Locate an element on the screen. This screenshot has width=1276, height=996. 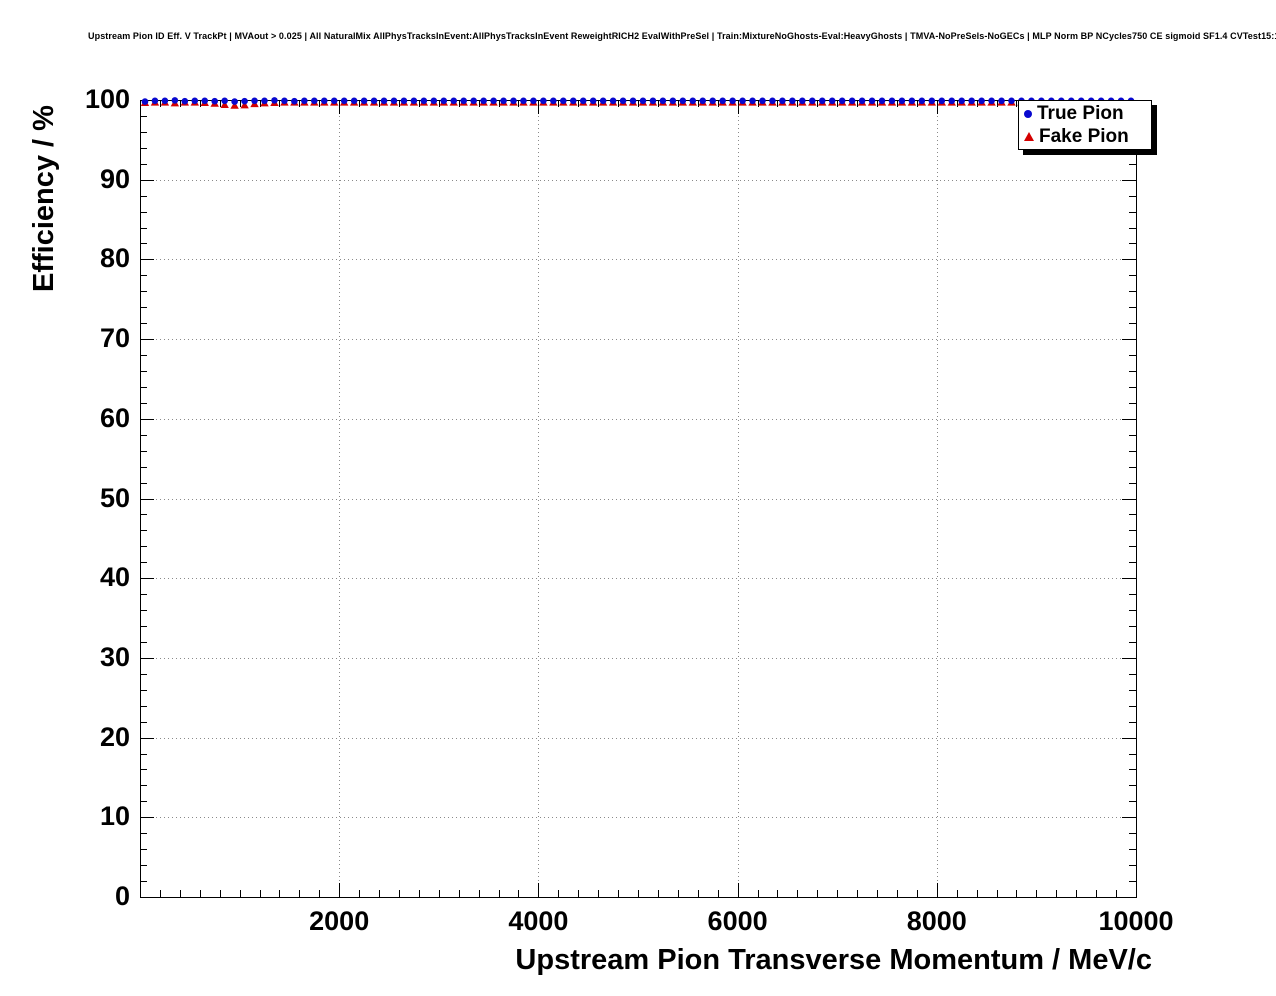
y-tick-label: 0 is located at coordinates (122, 896).